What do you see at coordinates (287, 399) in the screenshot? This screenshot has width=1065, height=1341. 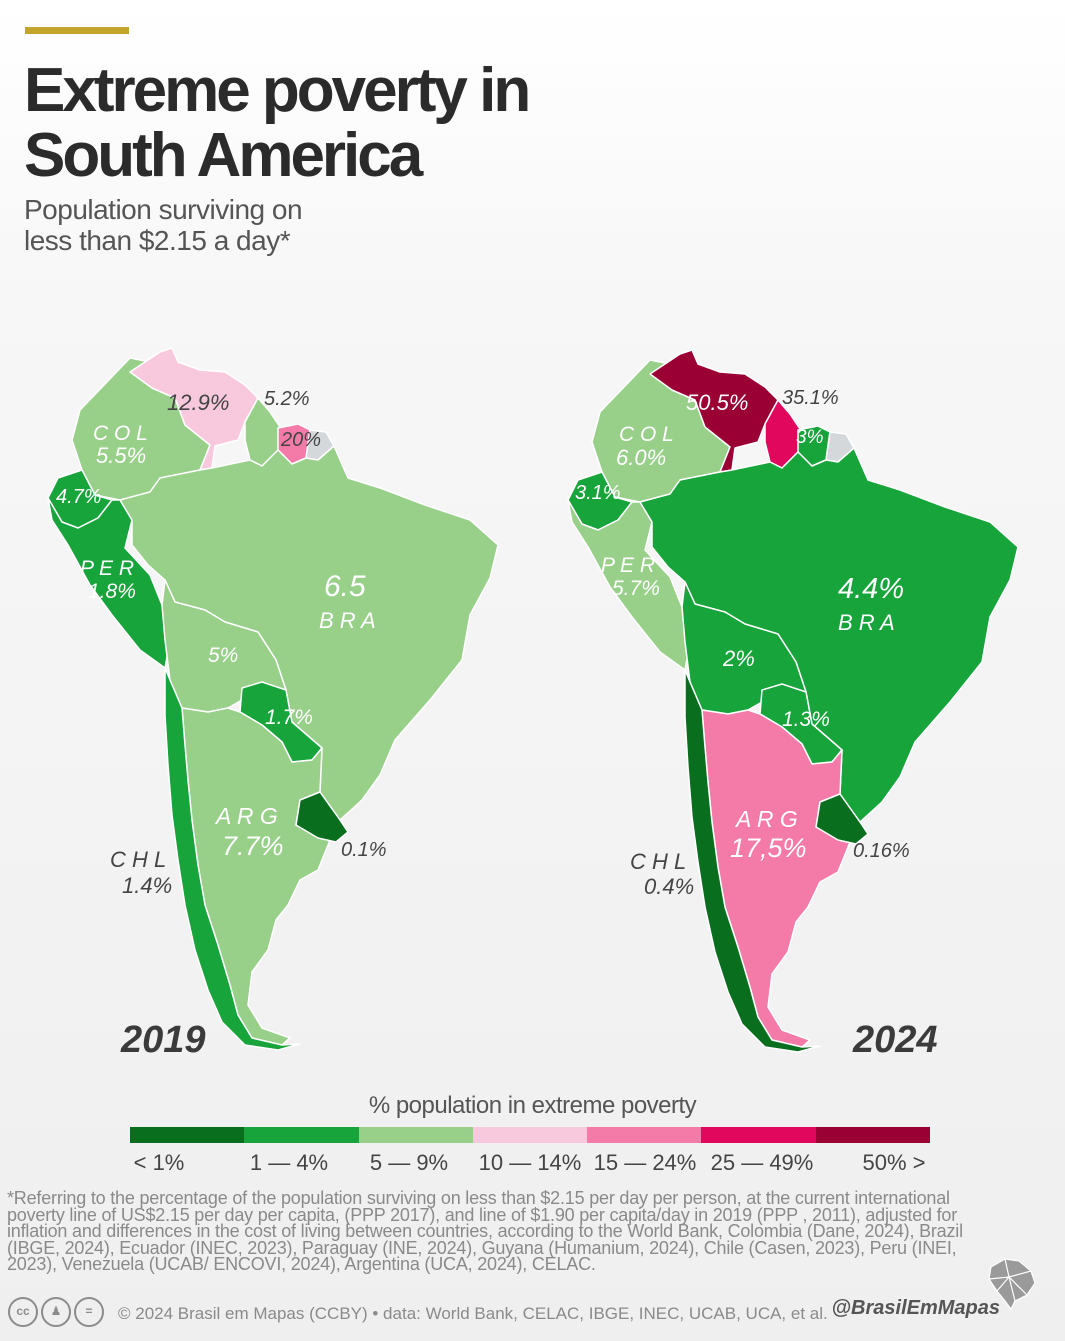 I see `label-2019-guy: 5.2%` at bounding box center [287, 399].